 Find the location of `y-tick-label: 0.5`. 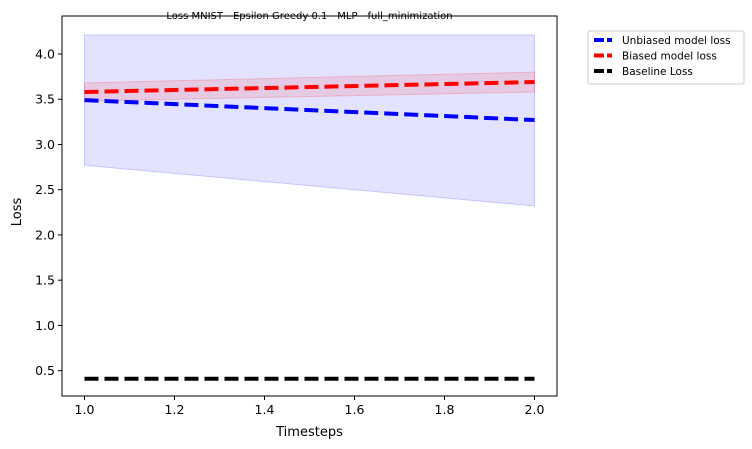

y-tick-label: 0.5 is located at coordinates (45, 370).